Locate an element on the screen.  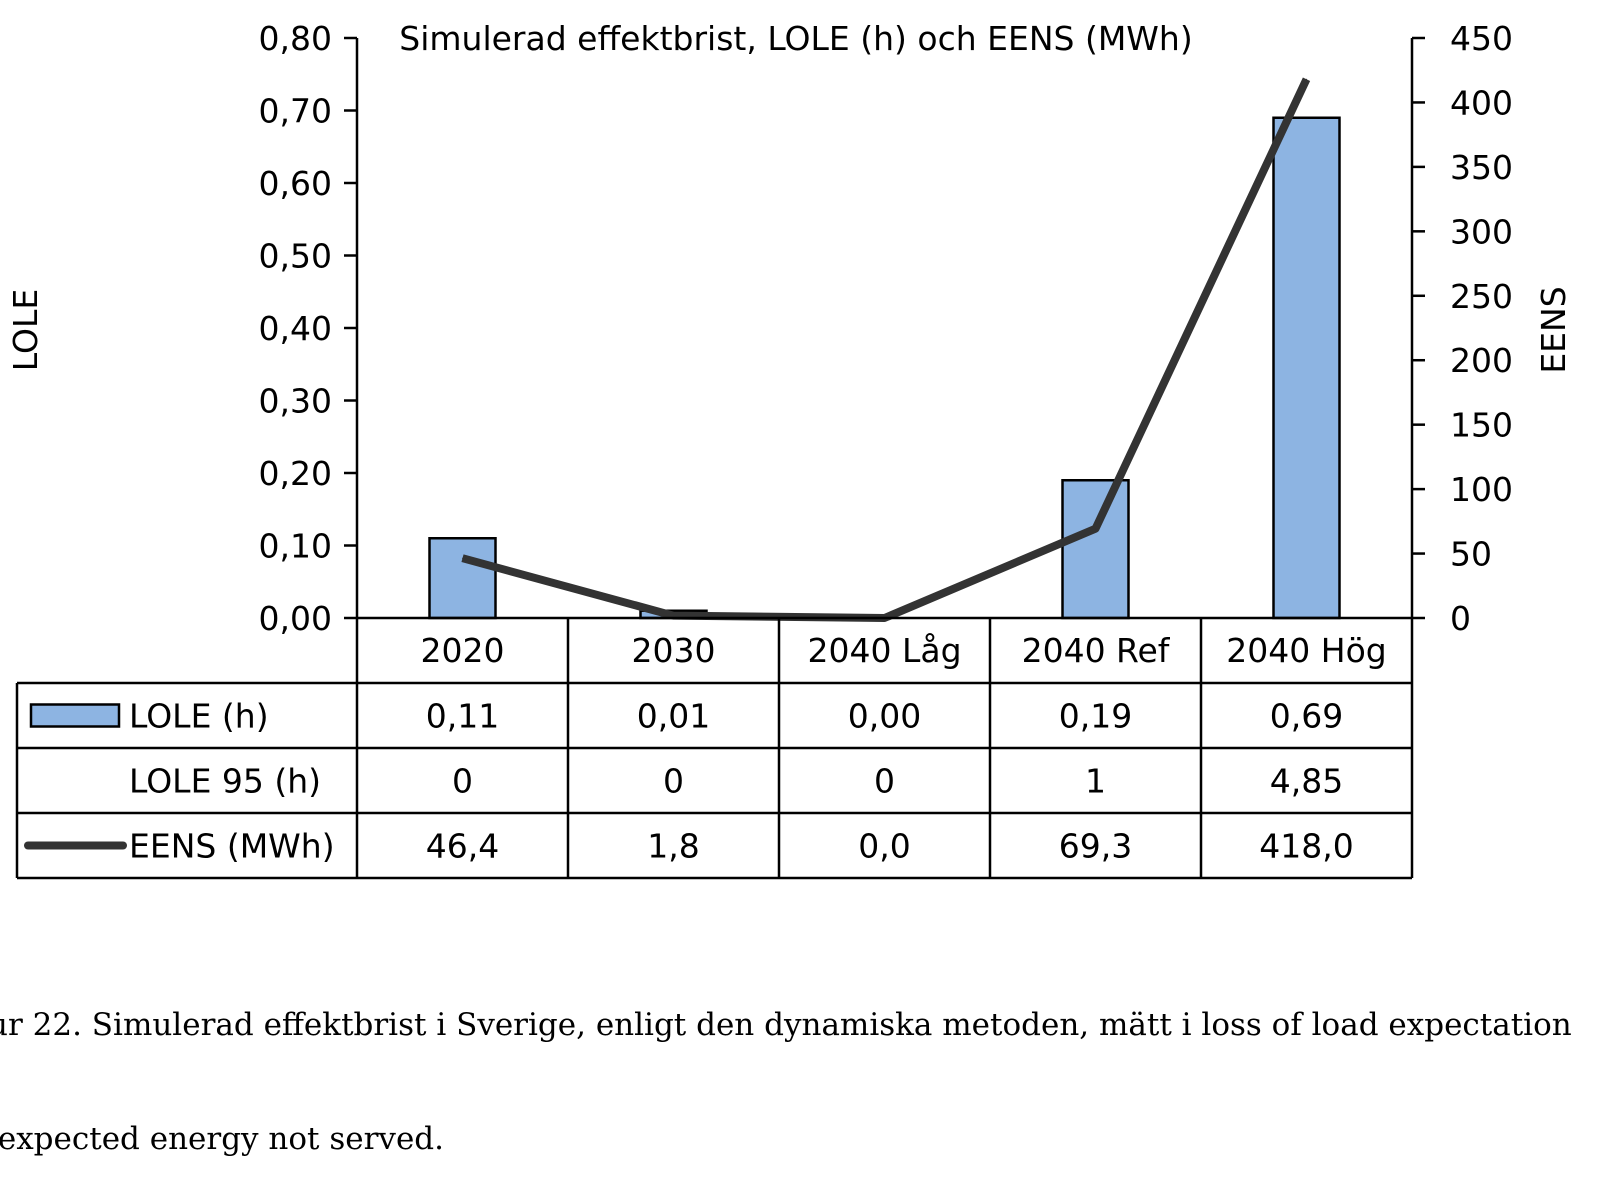
table-cell-value: 0,69 is located at coordinates (1306, 716).